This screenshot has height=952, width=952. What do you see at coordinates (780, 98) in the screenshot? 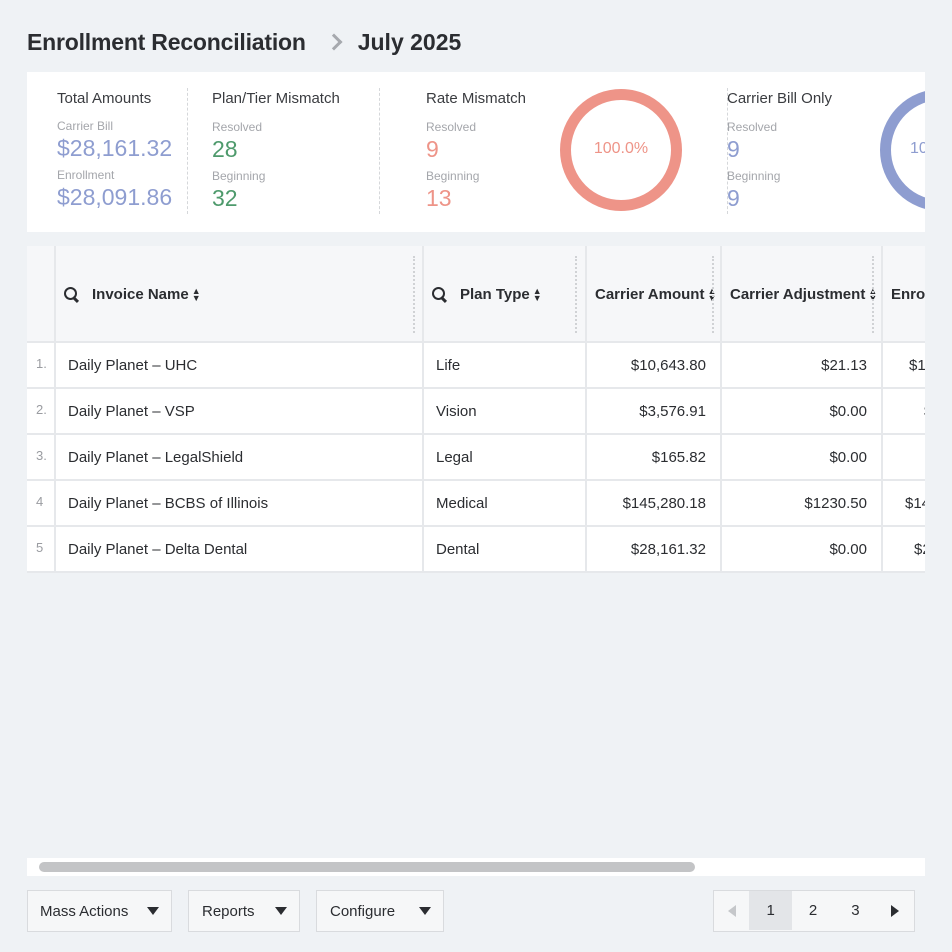
I see `carrier-only-title: Carrier Bill Only` at bounding box center [780, 98].